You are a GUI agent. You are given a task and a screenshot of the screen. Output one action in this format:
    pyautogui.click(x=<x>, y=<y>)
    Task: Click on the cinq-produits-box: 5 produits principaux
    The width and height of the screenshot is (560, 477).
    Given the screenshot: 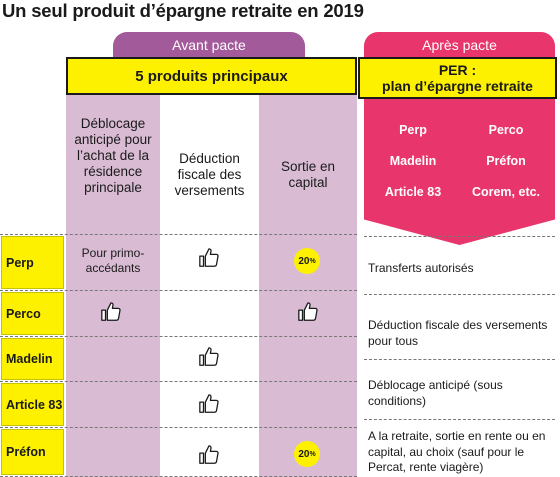 What is the action you would take?
    pyautogui.click(x=211, y=76)
    